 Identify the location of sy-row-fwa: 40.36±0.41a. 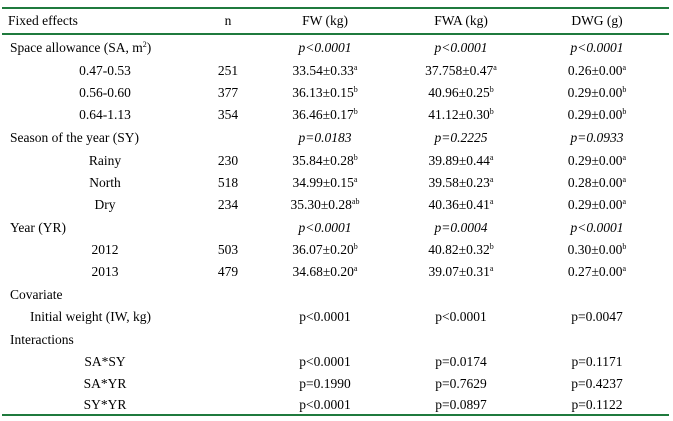
(461, 204).